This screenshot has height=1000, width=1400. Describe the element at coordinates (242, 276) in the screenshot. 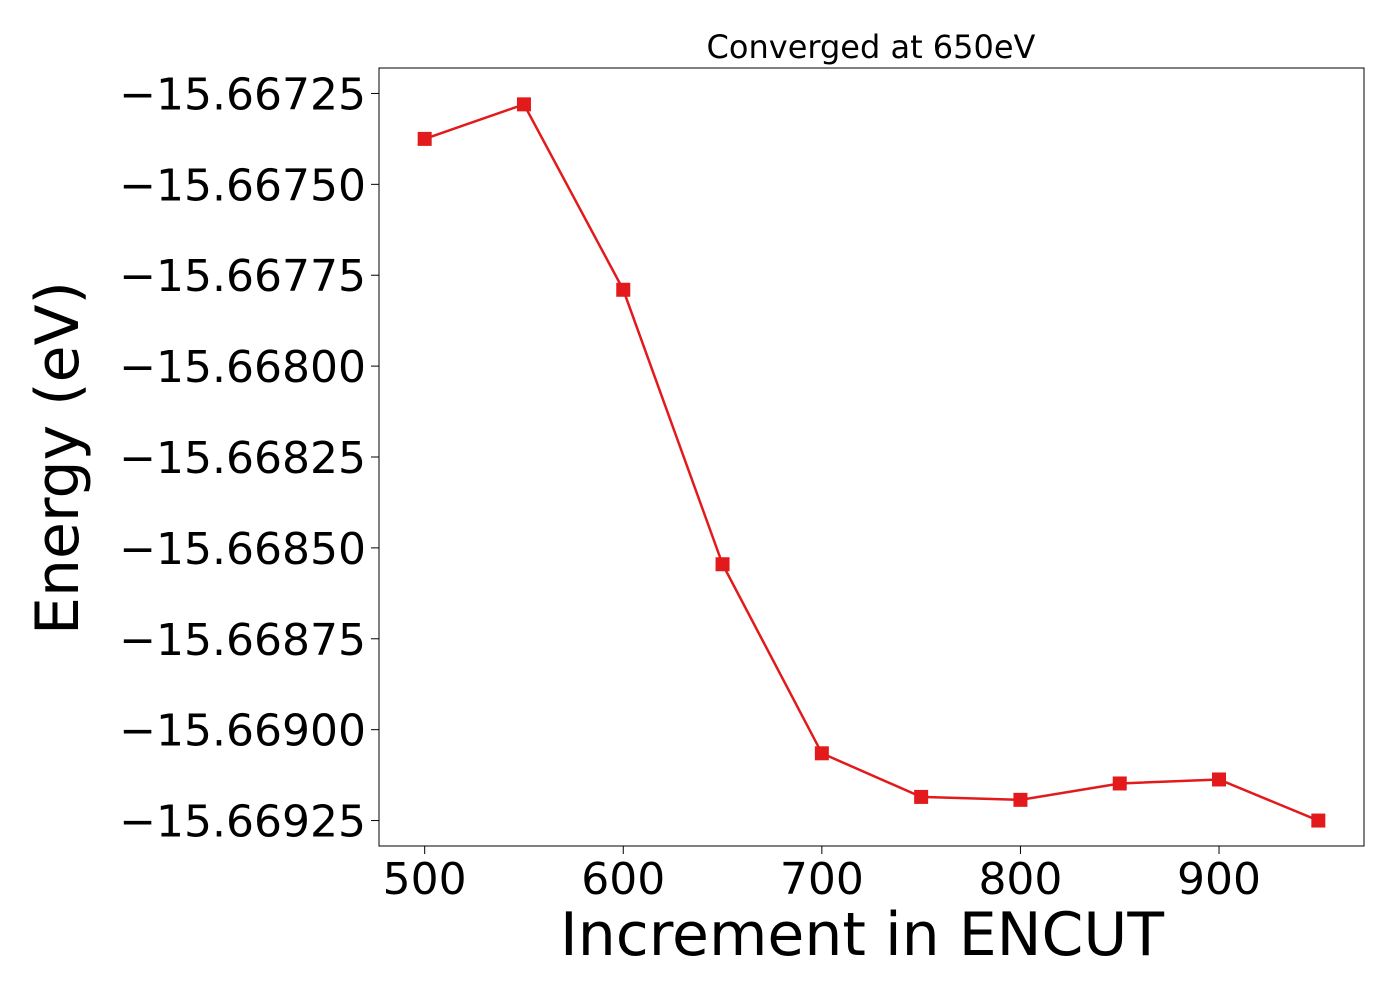

I see `y-tick-label: −15.66775` at that location.